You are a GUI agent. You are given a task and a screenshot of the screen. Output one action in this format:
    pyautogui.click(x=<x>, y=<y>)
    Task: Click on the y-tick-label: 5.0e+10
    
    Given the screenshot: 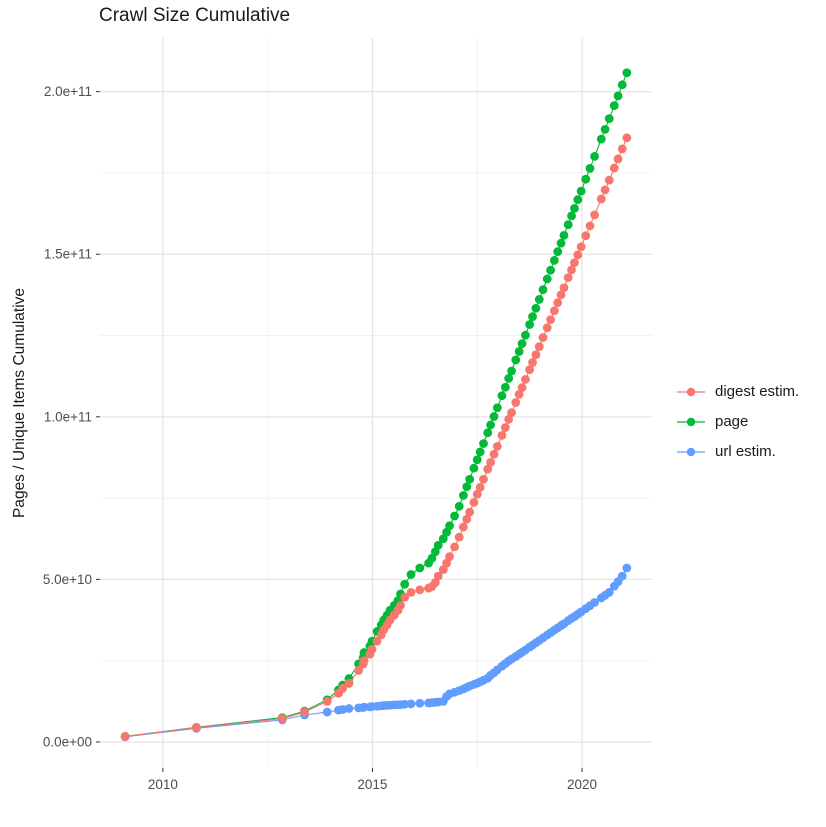 What is the action you would take?
    pyautogui.click(x=67, y=579)
    